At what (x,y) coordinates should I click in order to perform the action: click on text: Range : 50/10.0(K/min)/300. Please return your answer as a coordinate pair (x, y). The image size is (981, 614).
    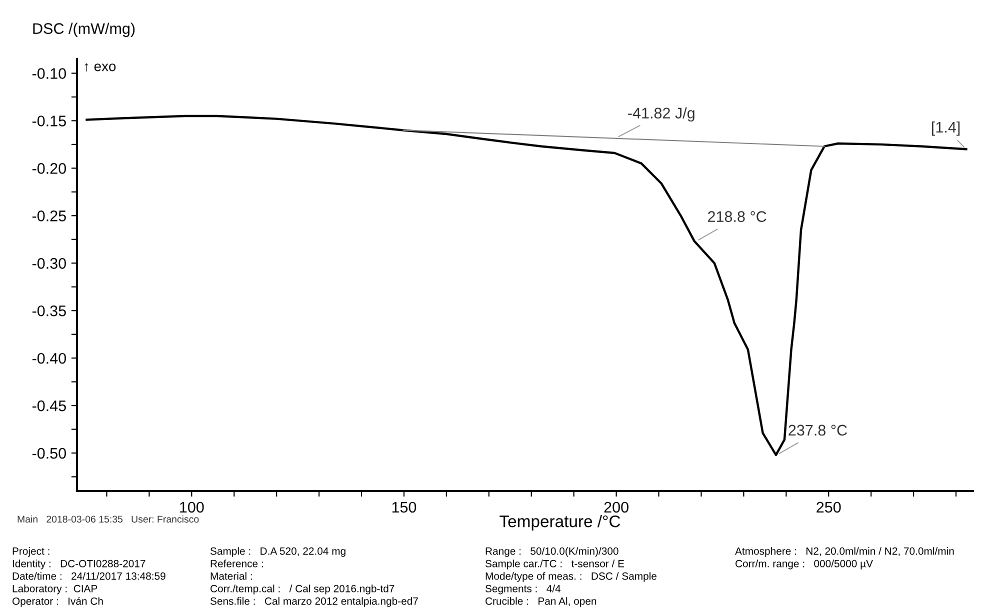
    Looking at the image, I should click on (552, 552).